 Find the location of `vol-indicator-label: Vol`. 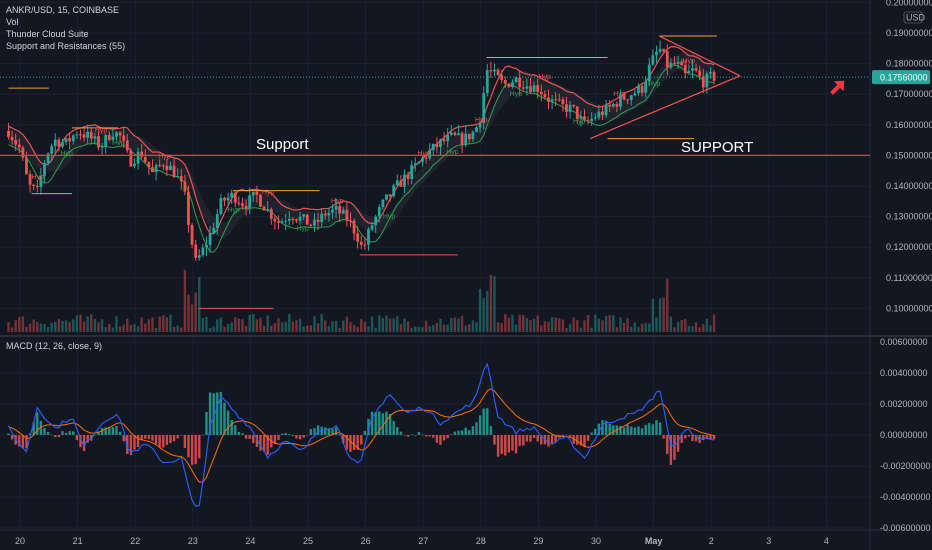

vol-indicator-label: Vol is located at coordinates (12, 22).